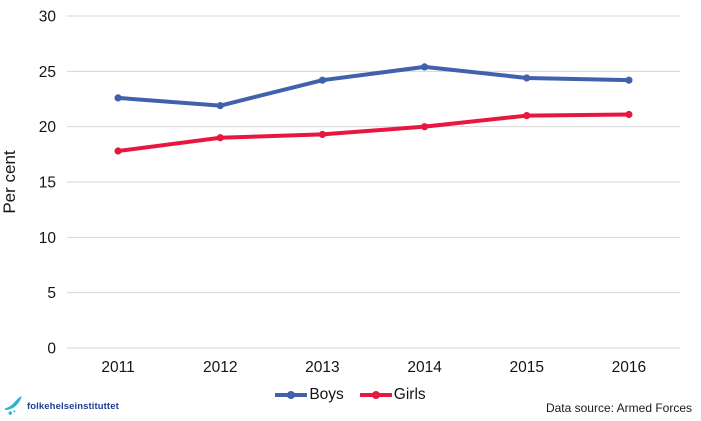 The image size is (701, 421). I want to click on data-point-boys-2011, so click(118, 98).